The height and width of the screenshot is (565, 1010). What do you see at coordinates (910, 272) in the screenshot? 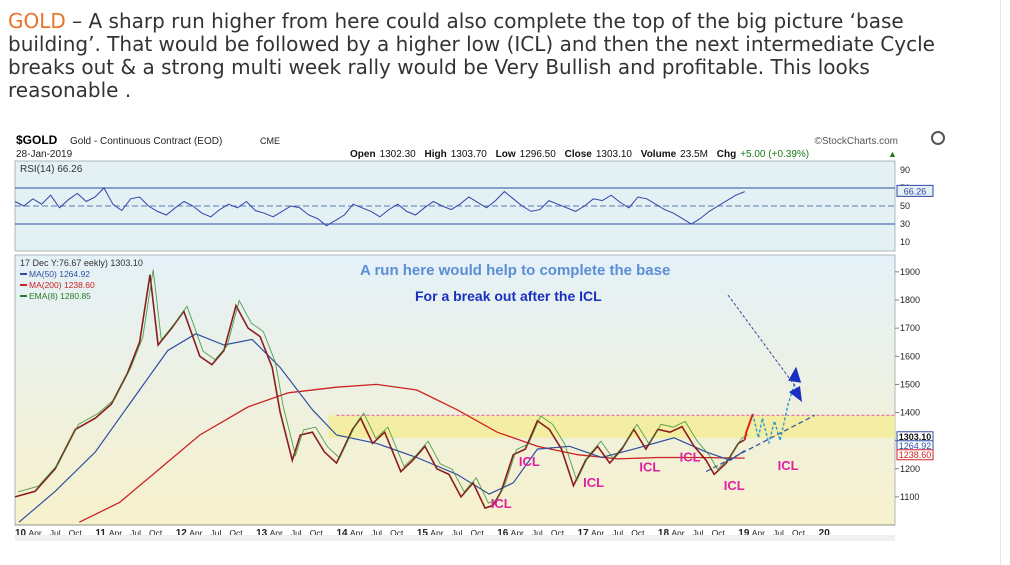
I see `price-tick-label: 1900` at bounding box center [910, 272].